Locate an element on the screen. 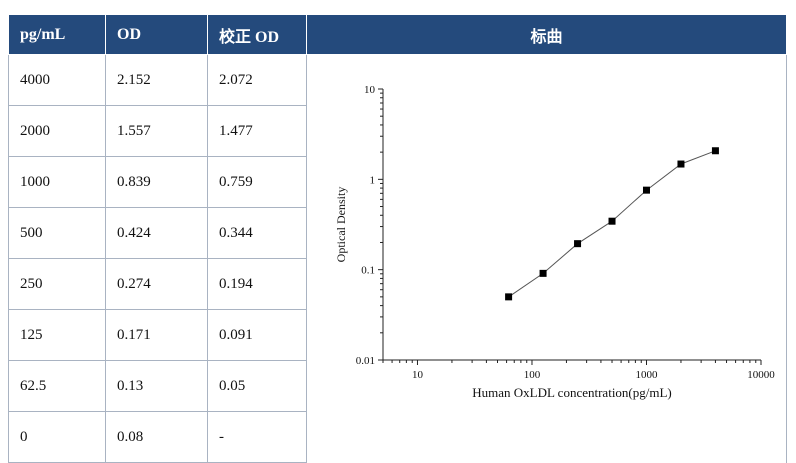  cell-od: 0.13 is located at coordinates (156, 386).